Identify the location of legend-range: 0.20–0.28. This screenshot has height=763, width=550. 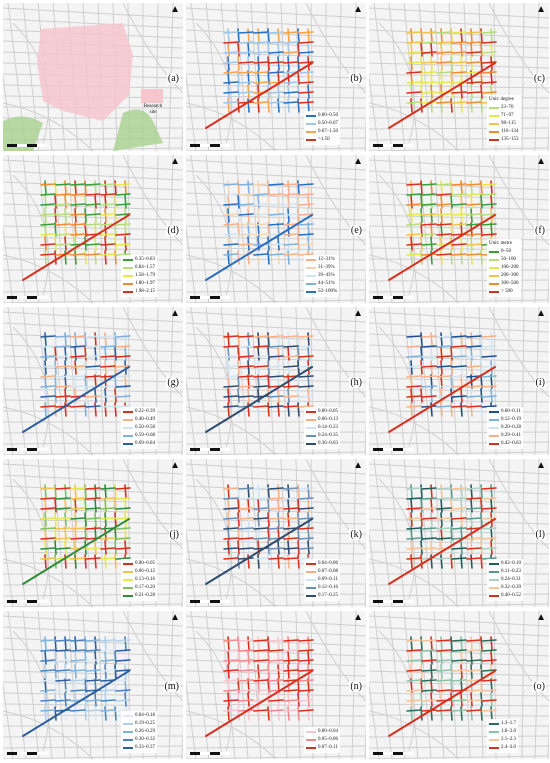
(511, 427).